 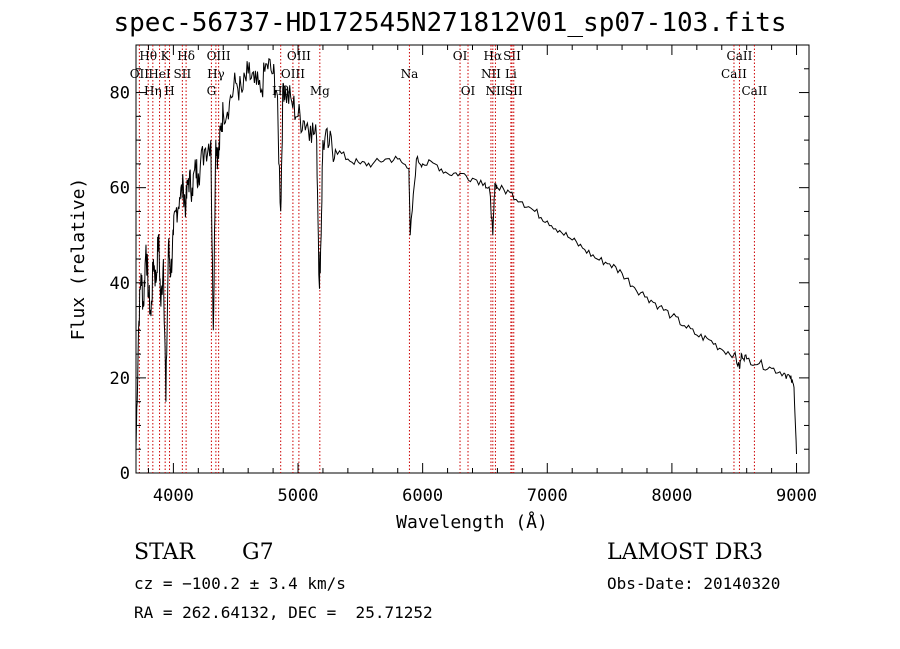 I want to click on line-label: H, so click(x=169, y=91).